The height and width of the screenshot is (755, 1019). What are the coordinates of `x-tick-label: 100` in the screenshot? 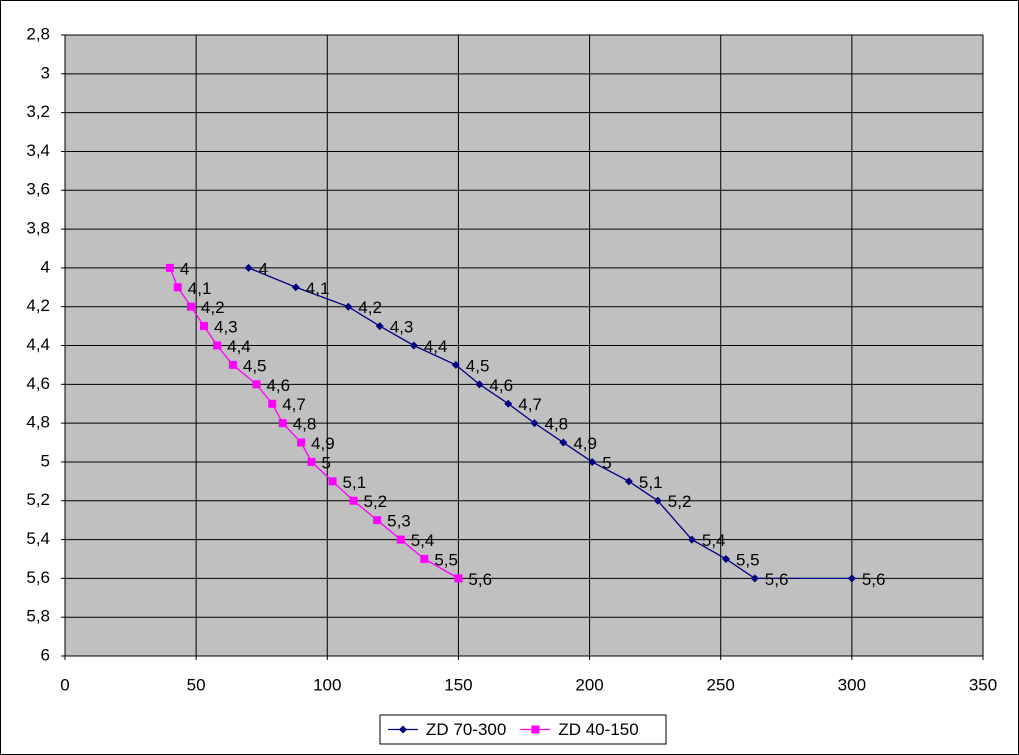 It's located at (327, 684).